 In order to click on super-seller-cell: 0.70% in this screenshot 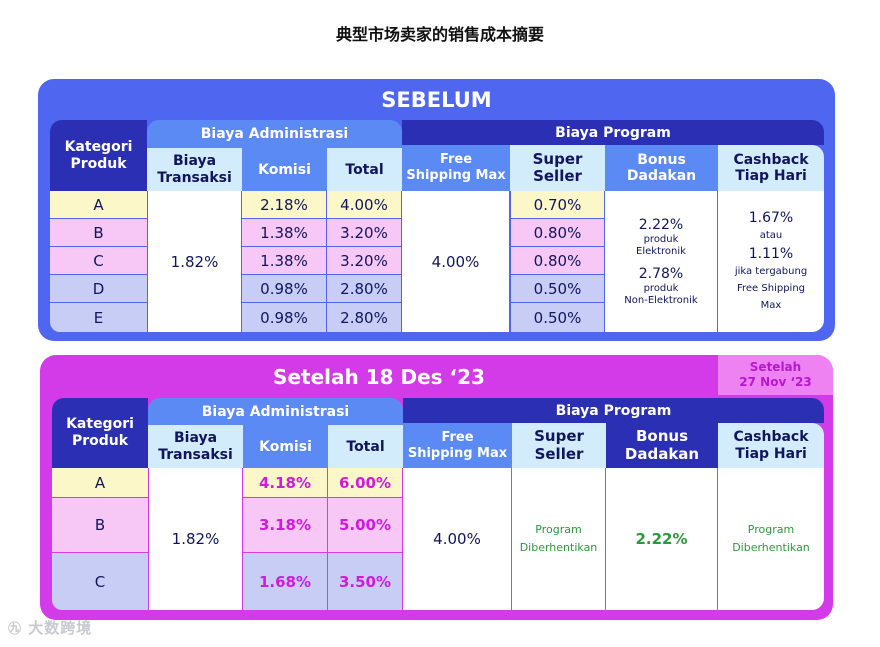, I will do `click(557, 204)`.